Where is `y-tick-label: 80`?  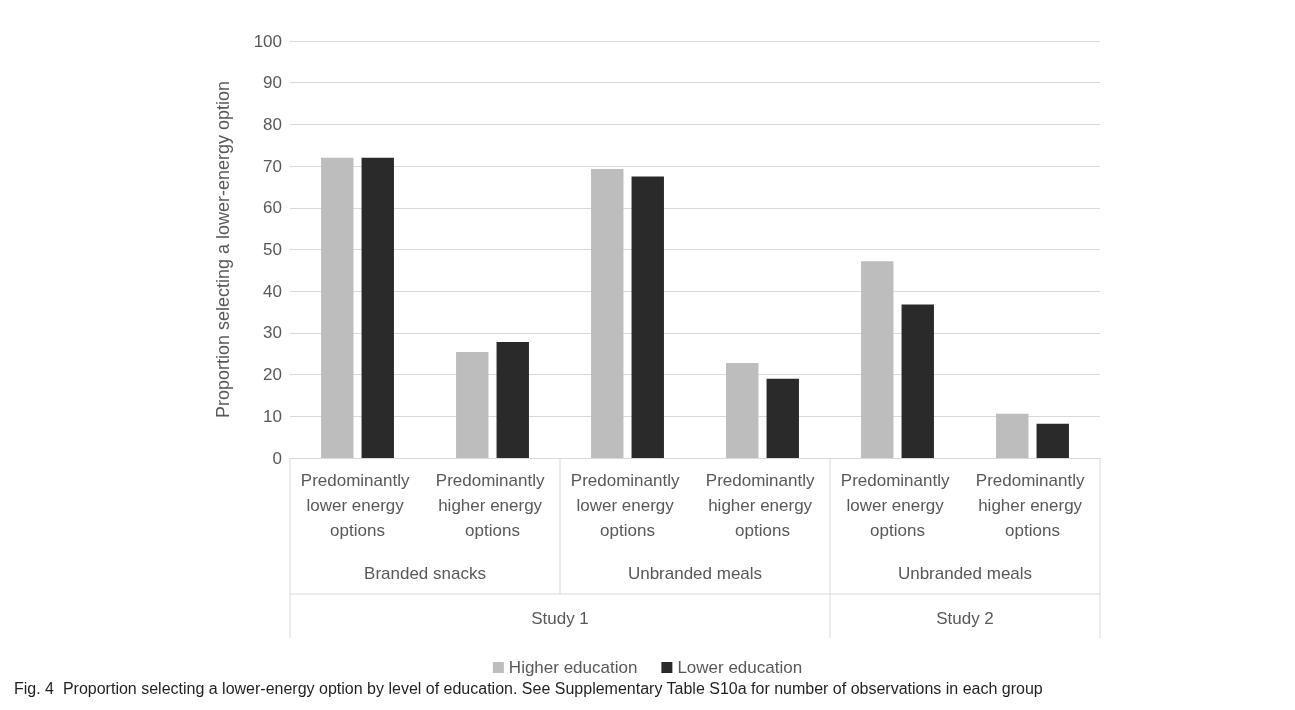 y-tick-label: 80 is located at coordinates (272, 124).